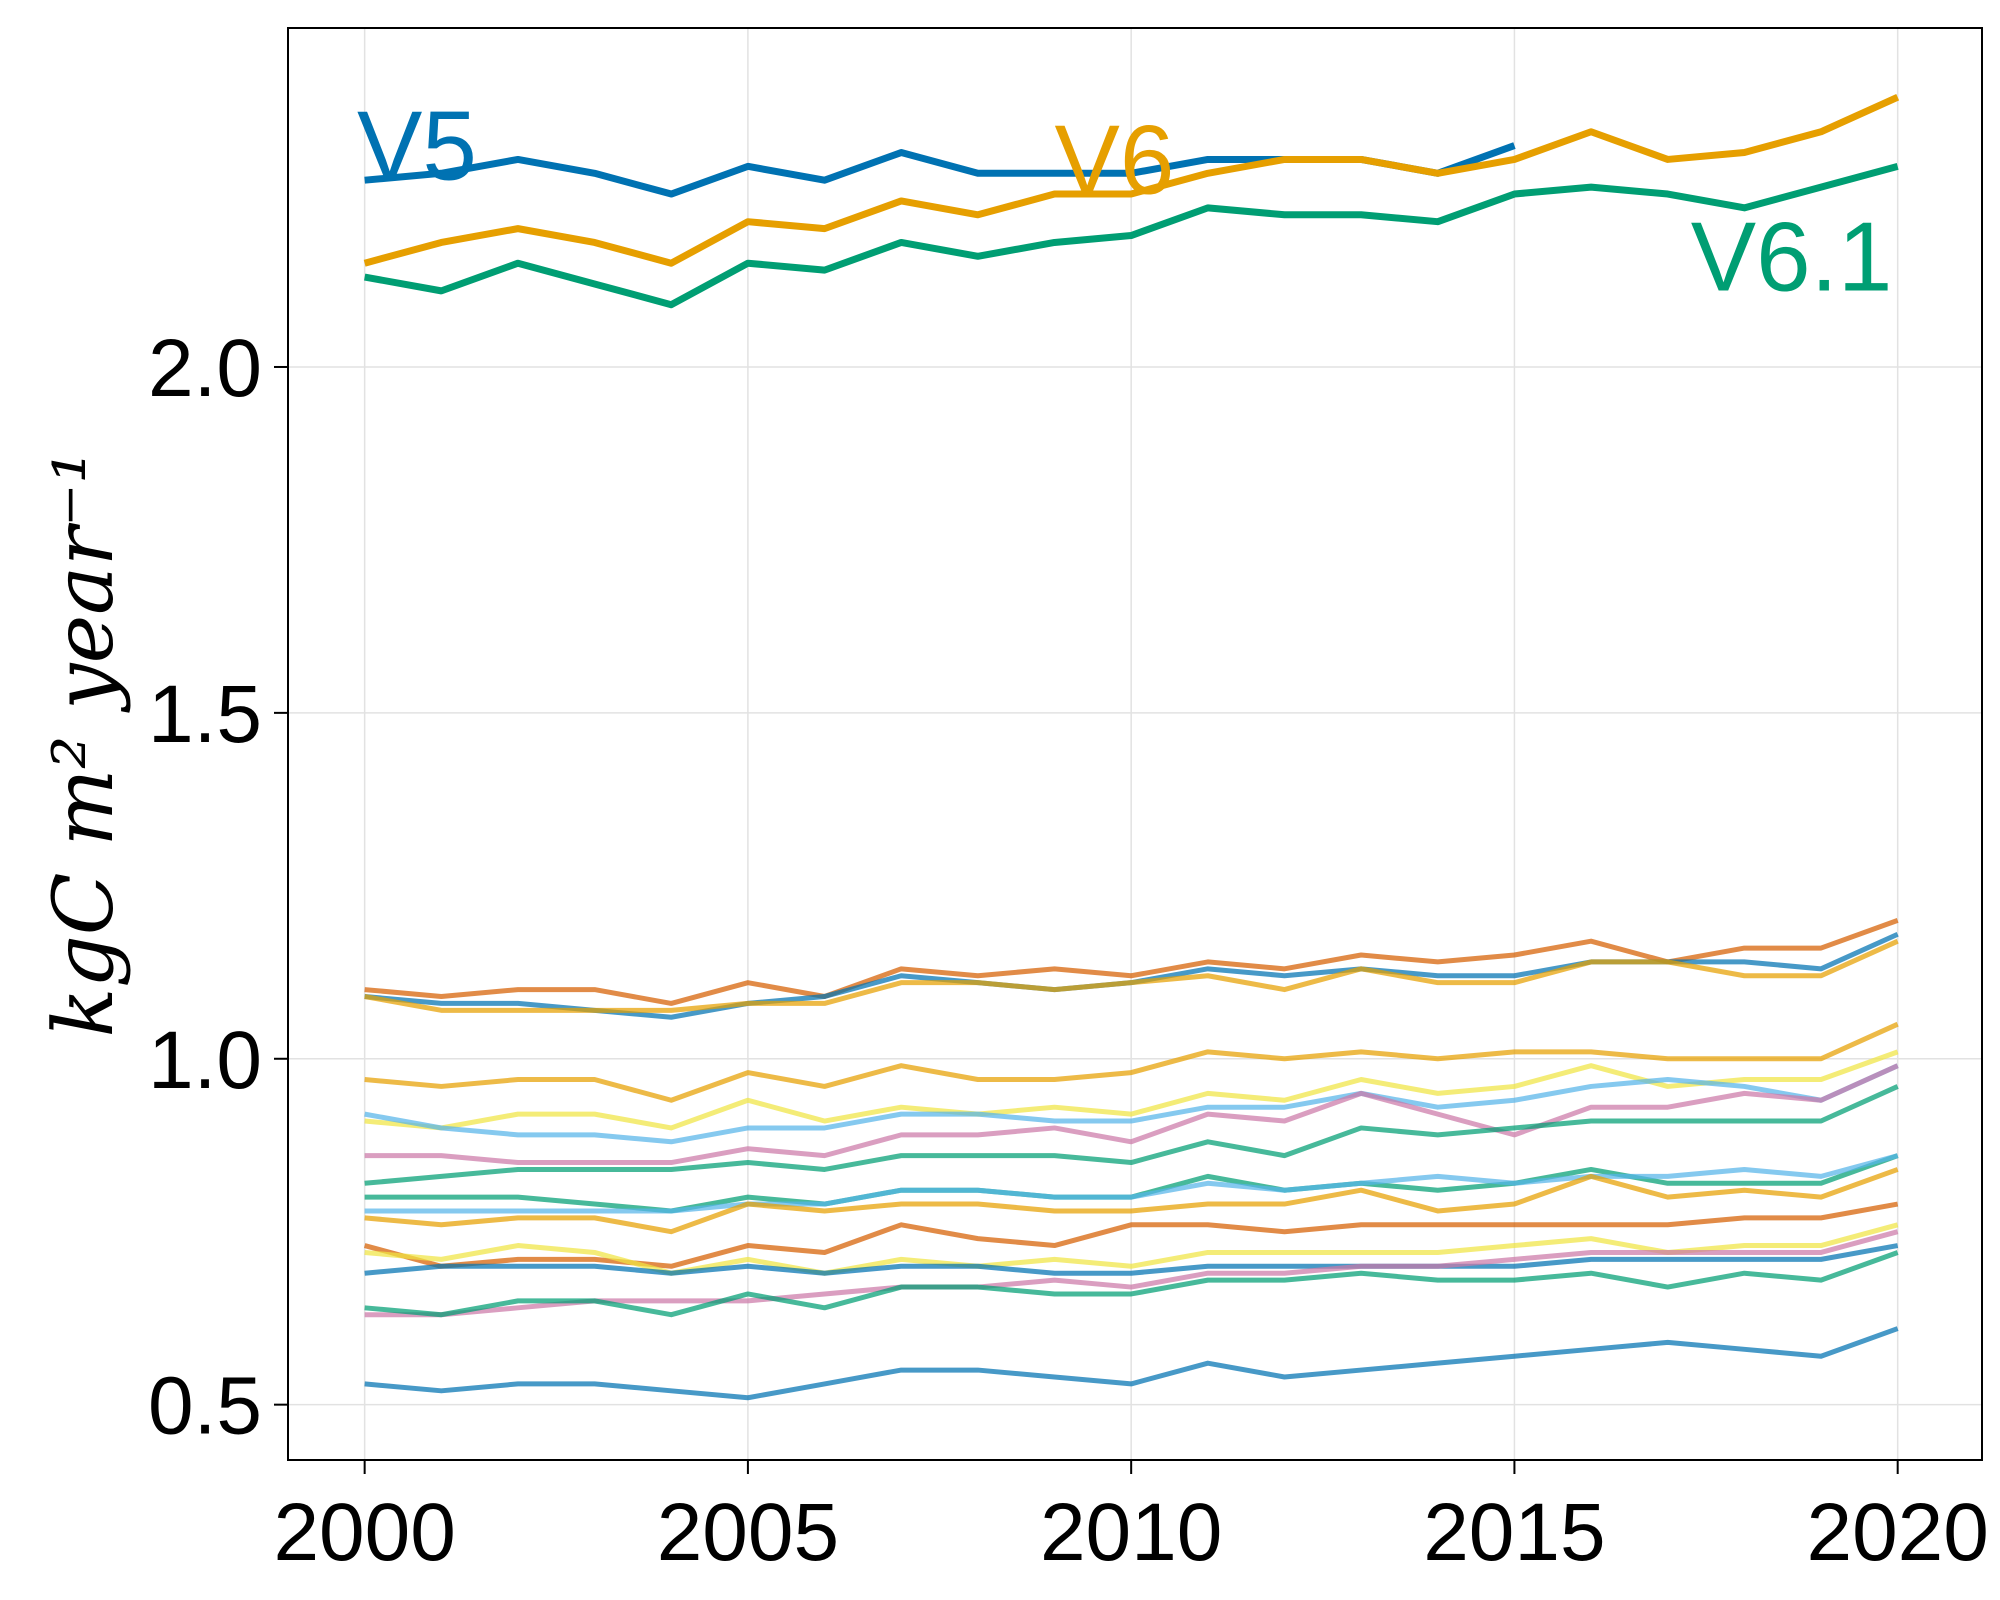 The image size is (2000, 1600). What do you see at coordinates (205, 1406) in the screenshot?
I see `y-tick-label: 0.5` at bounding box center [205, 1406].